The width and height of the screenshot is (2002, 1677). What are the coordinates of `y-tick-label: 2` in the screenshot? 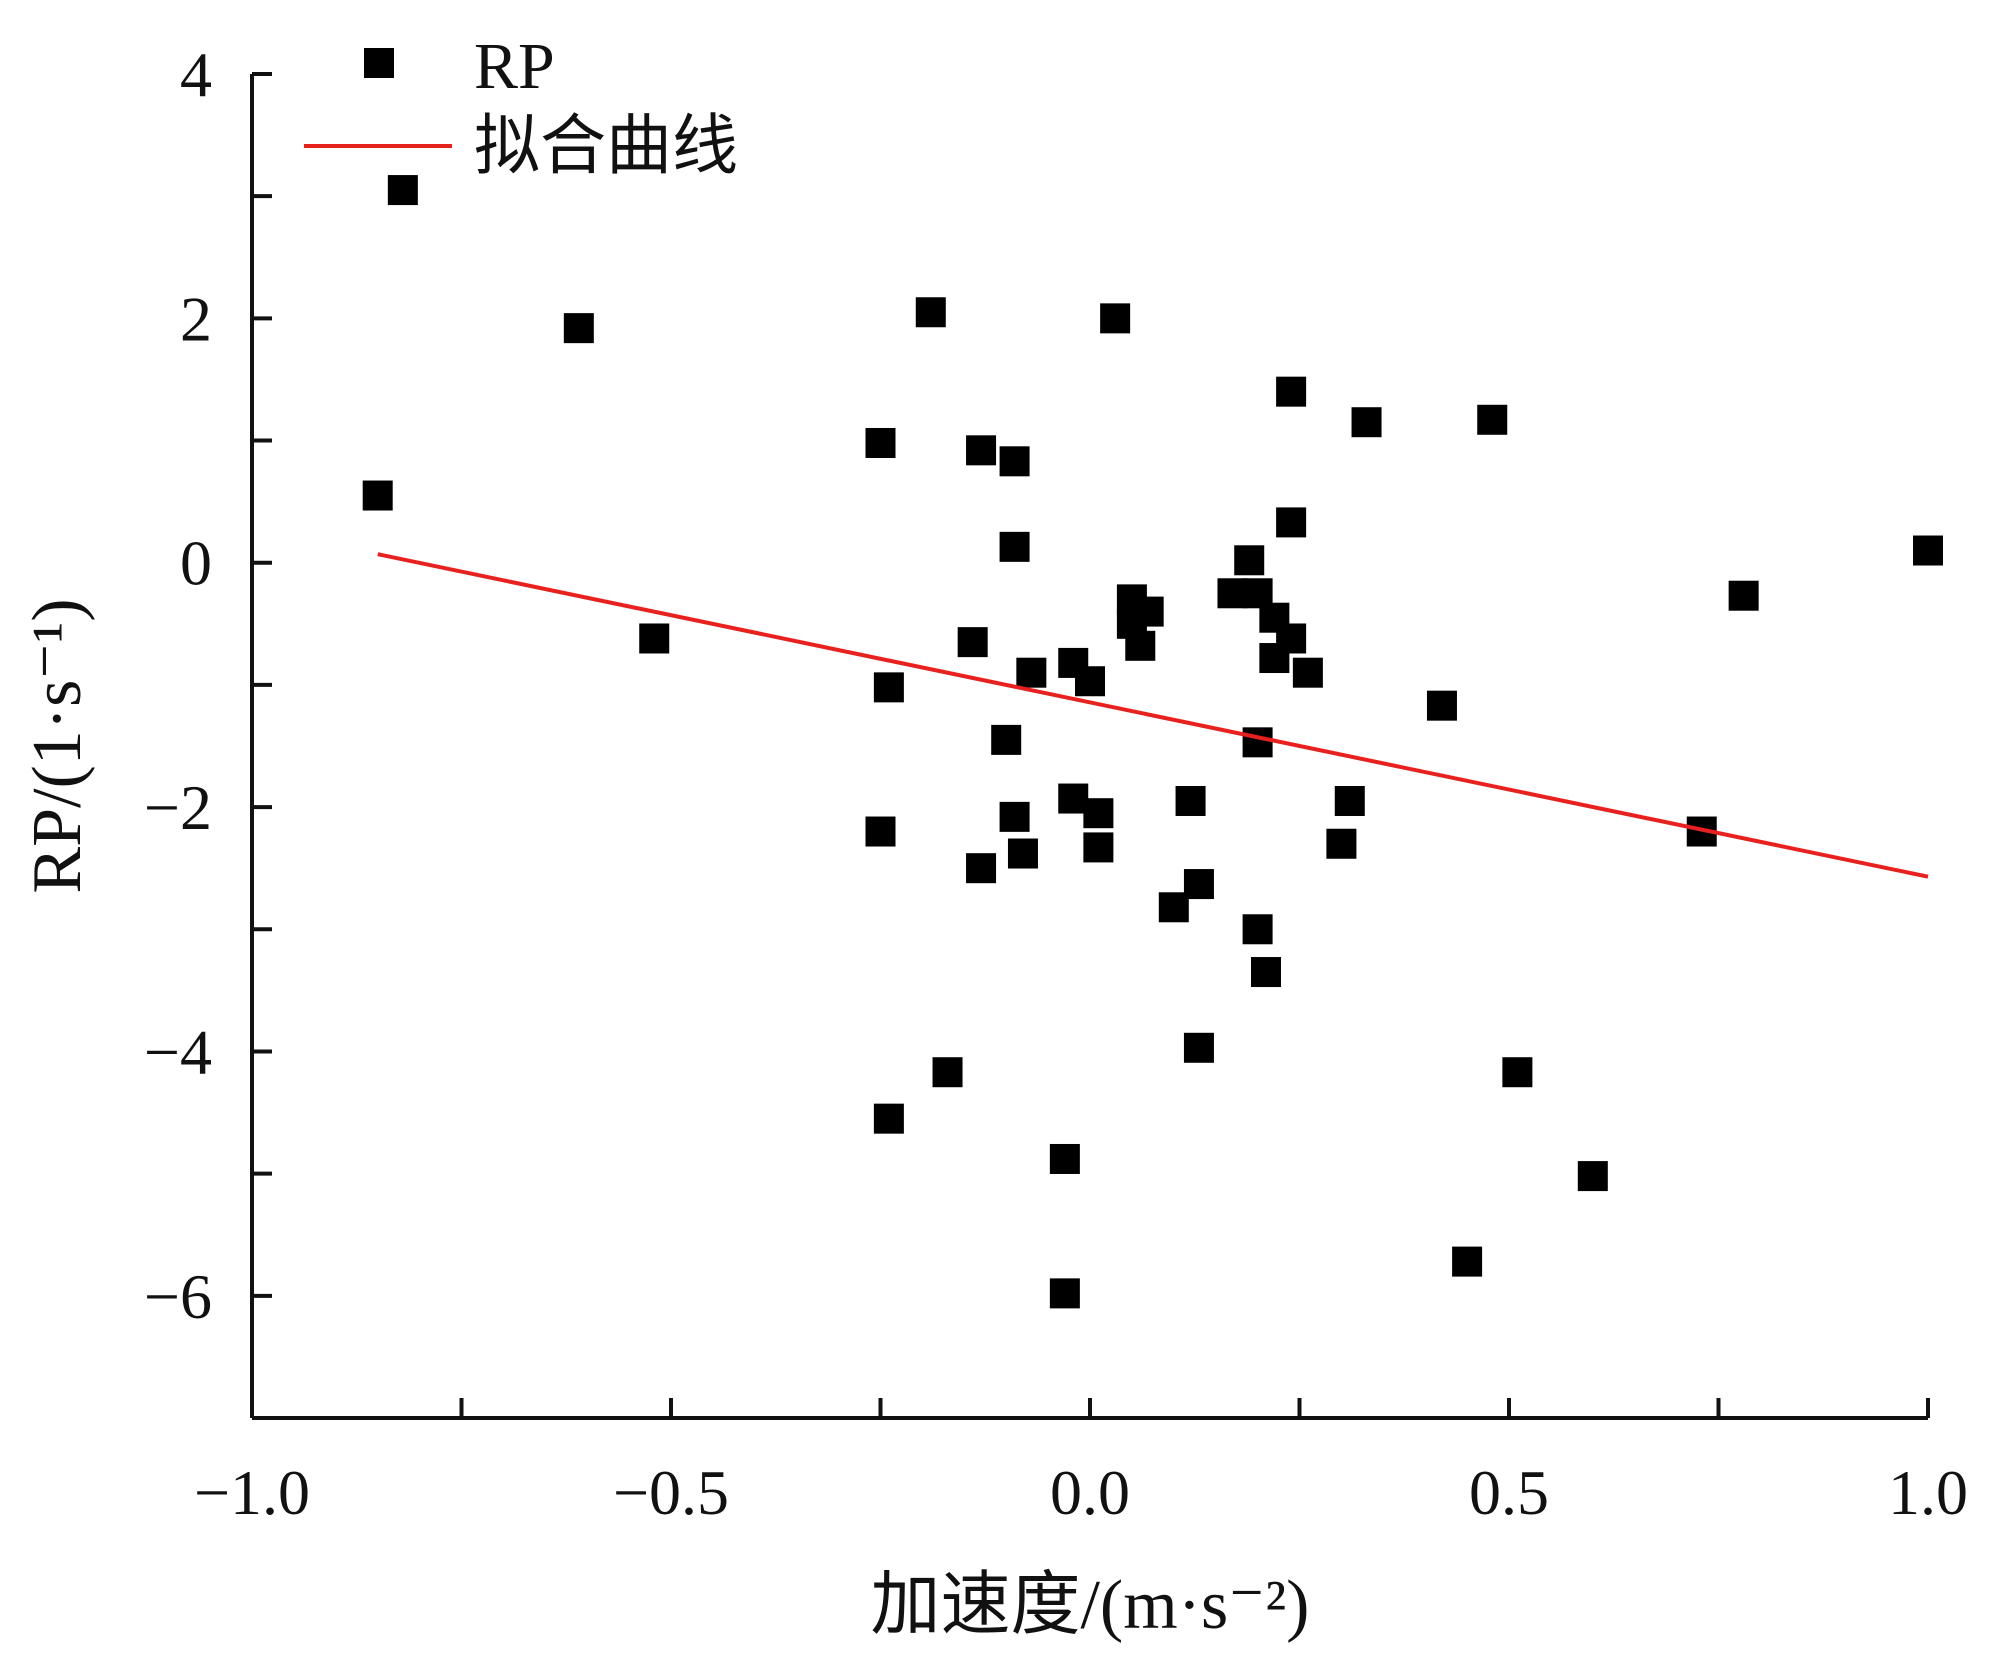 It's located at (196, 318).